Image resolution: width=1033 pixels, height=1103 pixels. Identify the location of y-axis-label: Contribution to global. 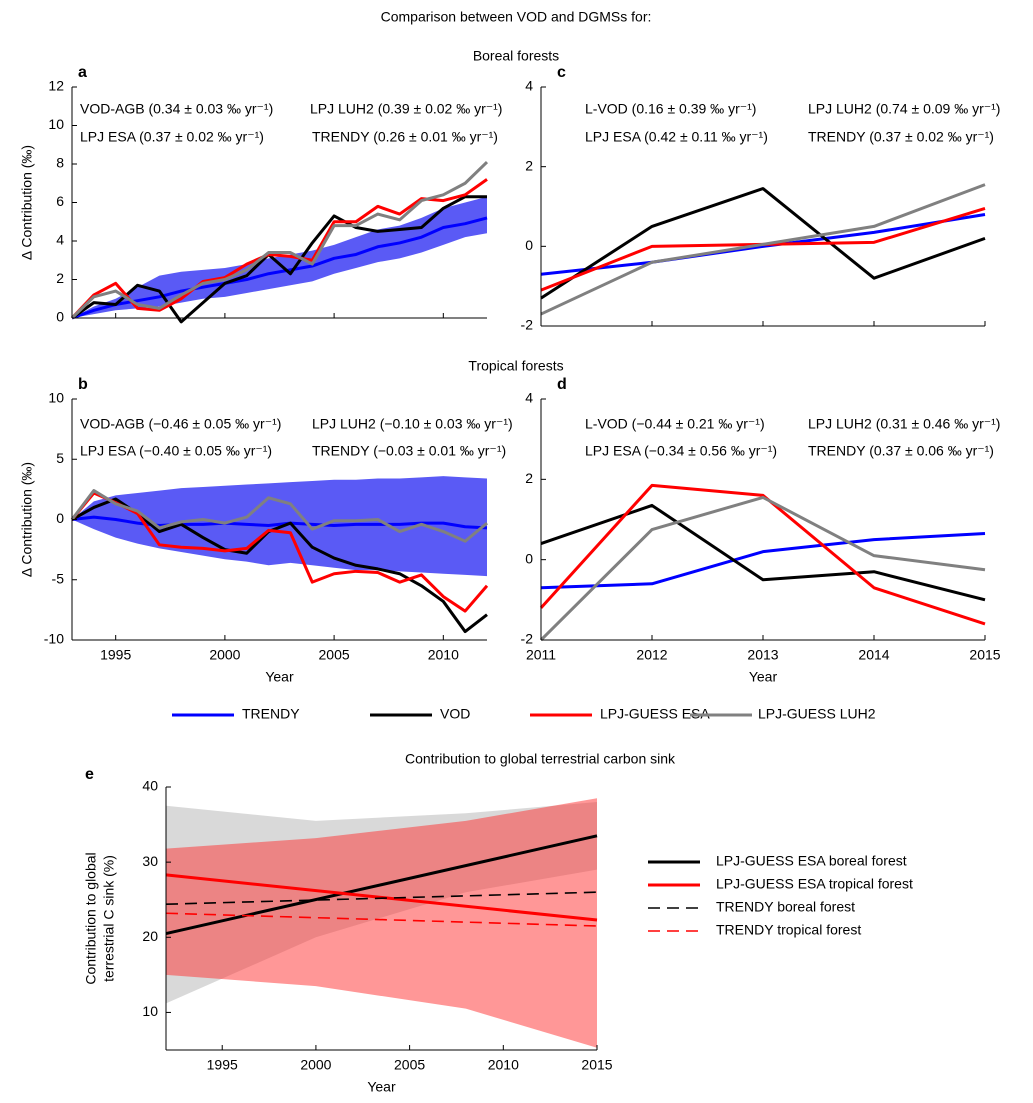
(91, 918).